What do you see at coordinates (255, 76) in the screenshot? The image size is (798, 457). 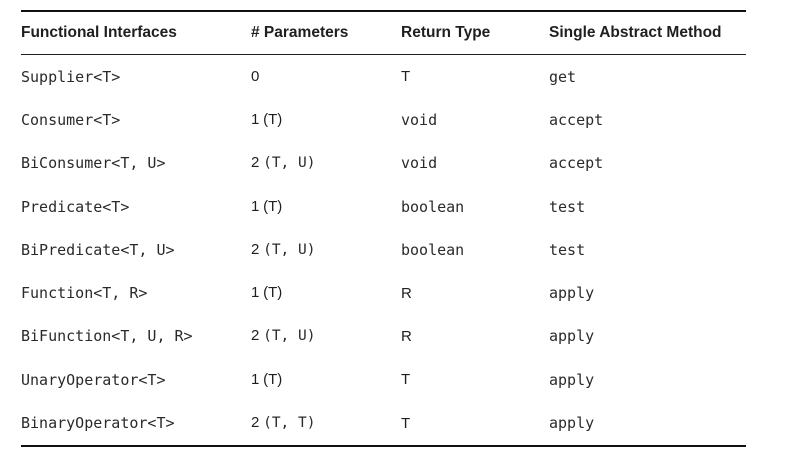 I see `params-count: 0` at bounding box center [255, 76].